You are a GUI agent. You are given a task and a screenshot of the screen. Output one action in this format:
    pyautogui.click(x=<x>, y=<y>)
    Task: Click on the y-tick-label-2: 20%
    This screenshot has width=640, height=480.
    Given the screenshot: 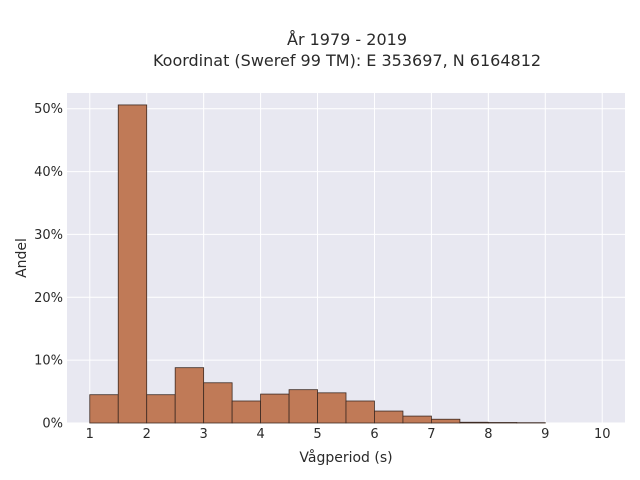 What is the action you would take?
    pyautogui.click(x=48, y=298)
    